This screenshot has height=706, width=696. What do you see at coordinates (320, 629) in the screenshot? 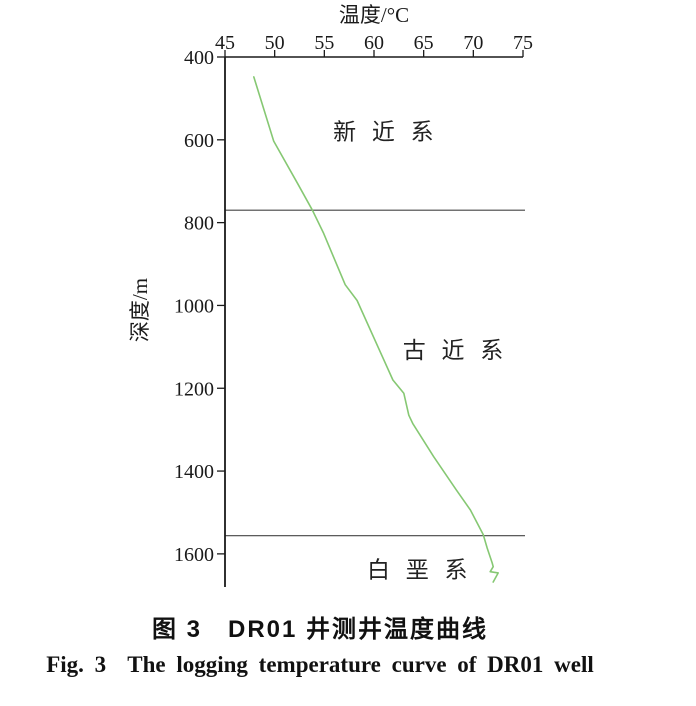
I see `figure-caption-zh: 图 3 DR01 井测井温度曲线` at bounding box center [320, 629].